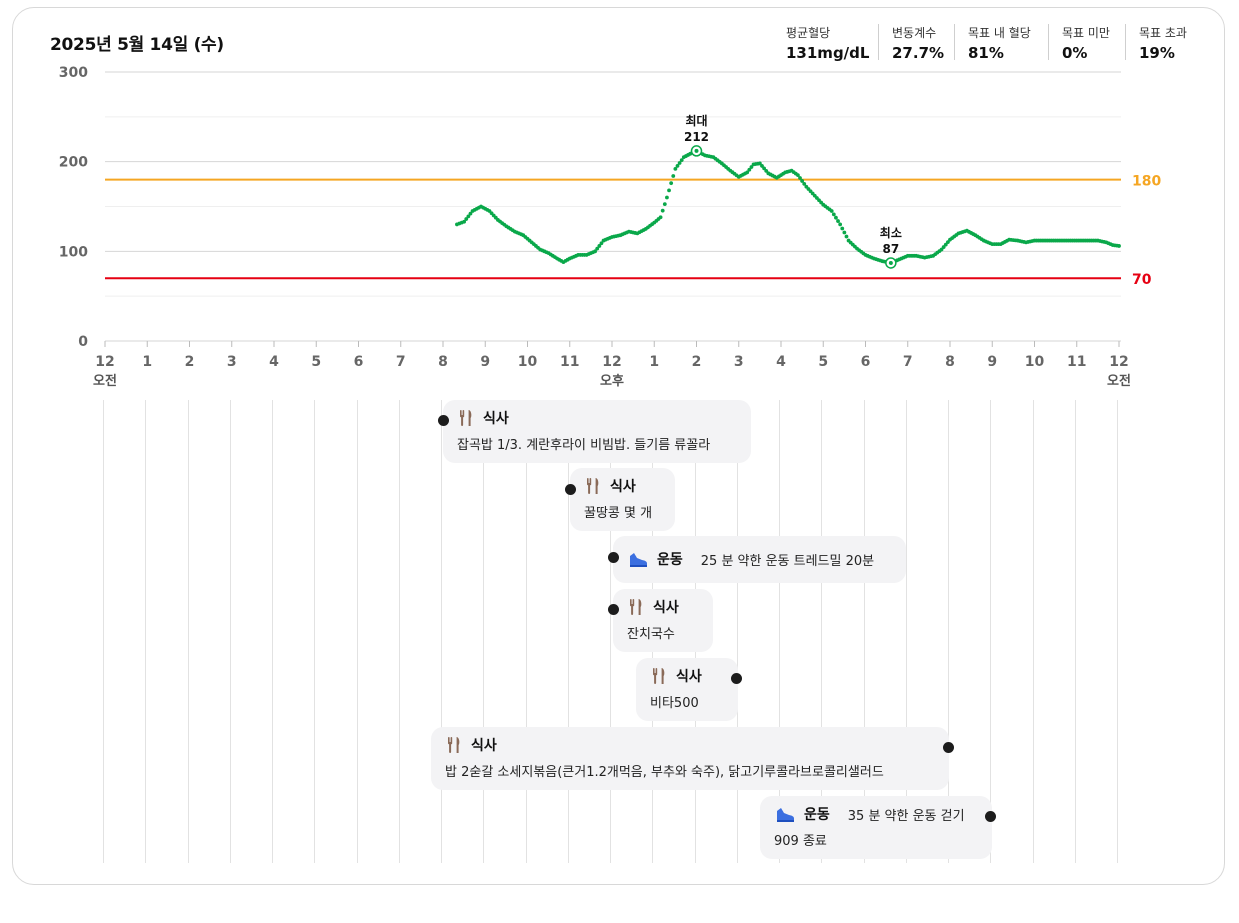  I want to click on annotation-value: 87, so click(890, 249).